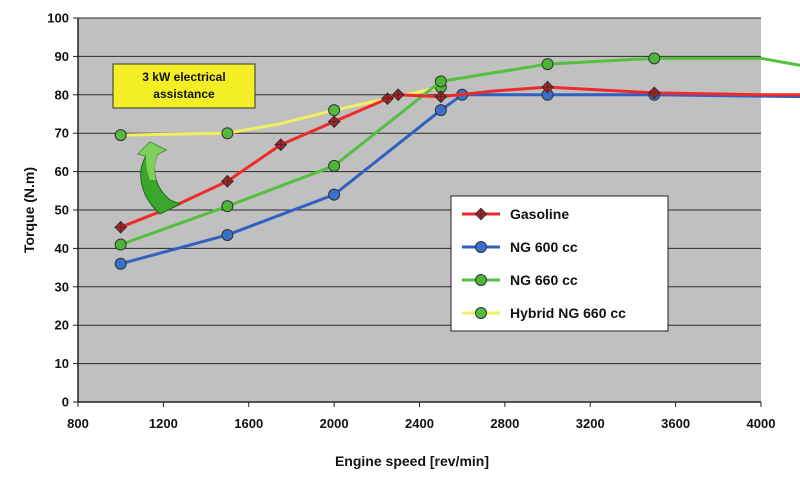 Image resolution: width=800 pixels, height=479 pixels. I want to click on legend-label-hybrid-ng-660-cc: Hybrid NG 660 cc, so click(568, 313).